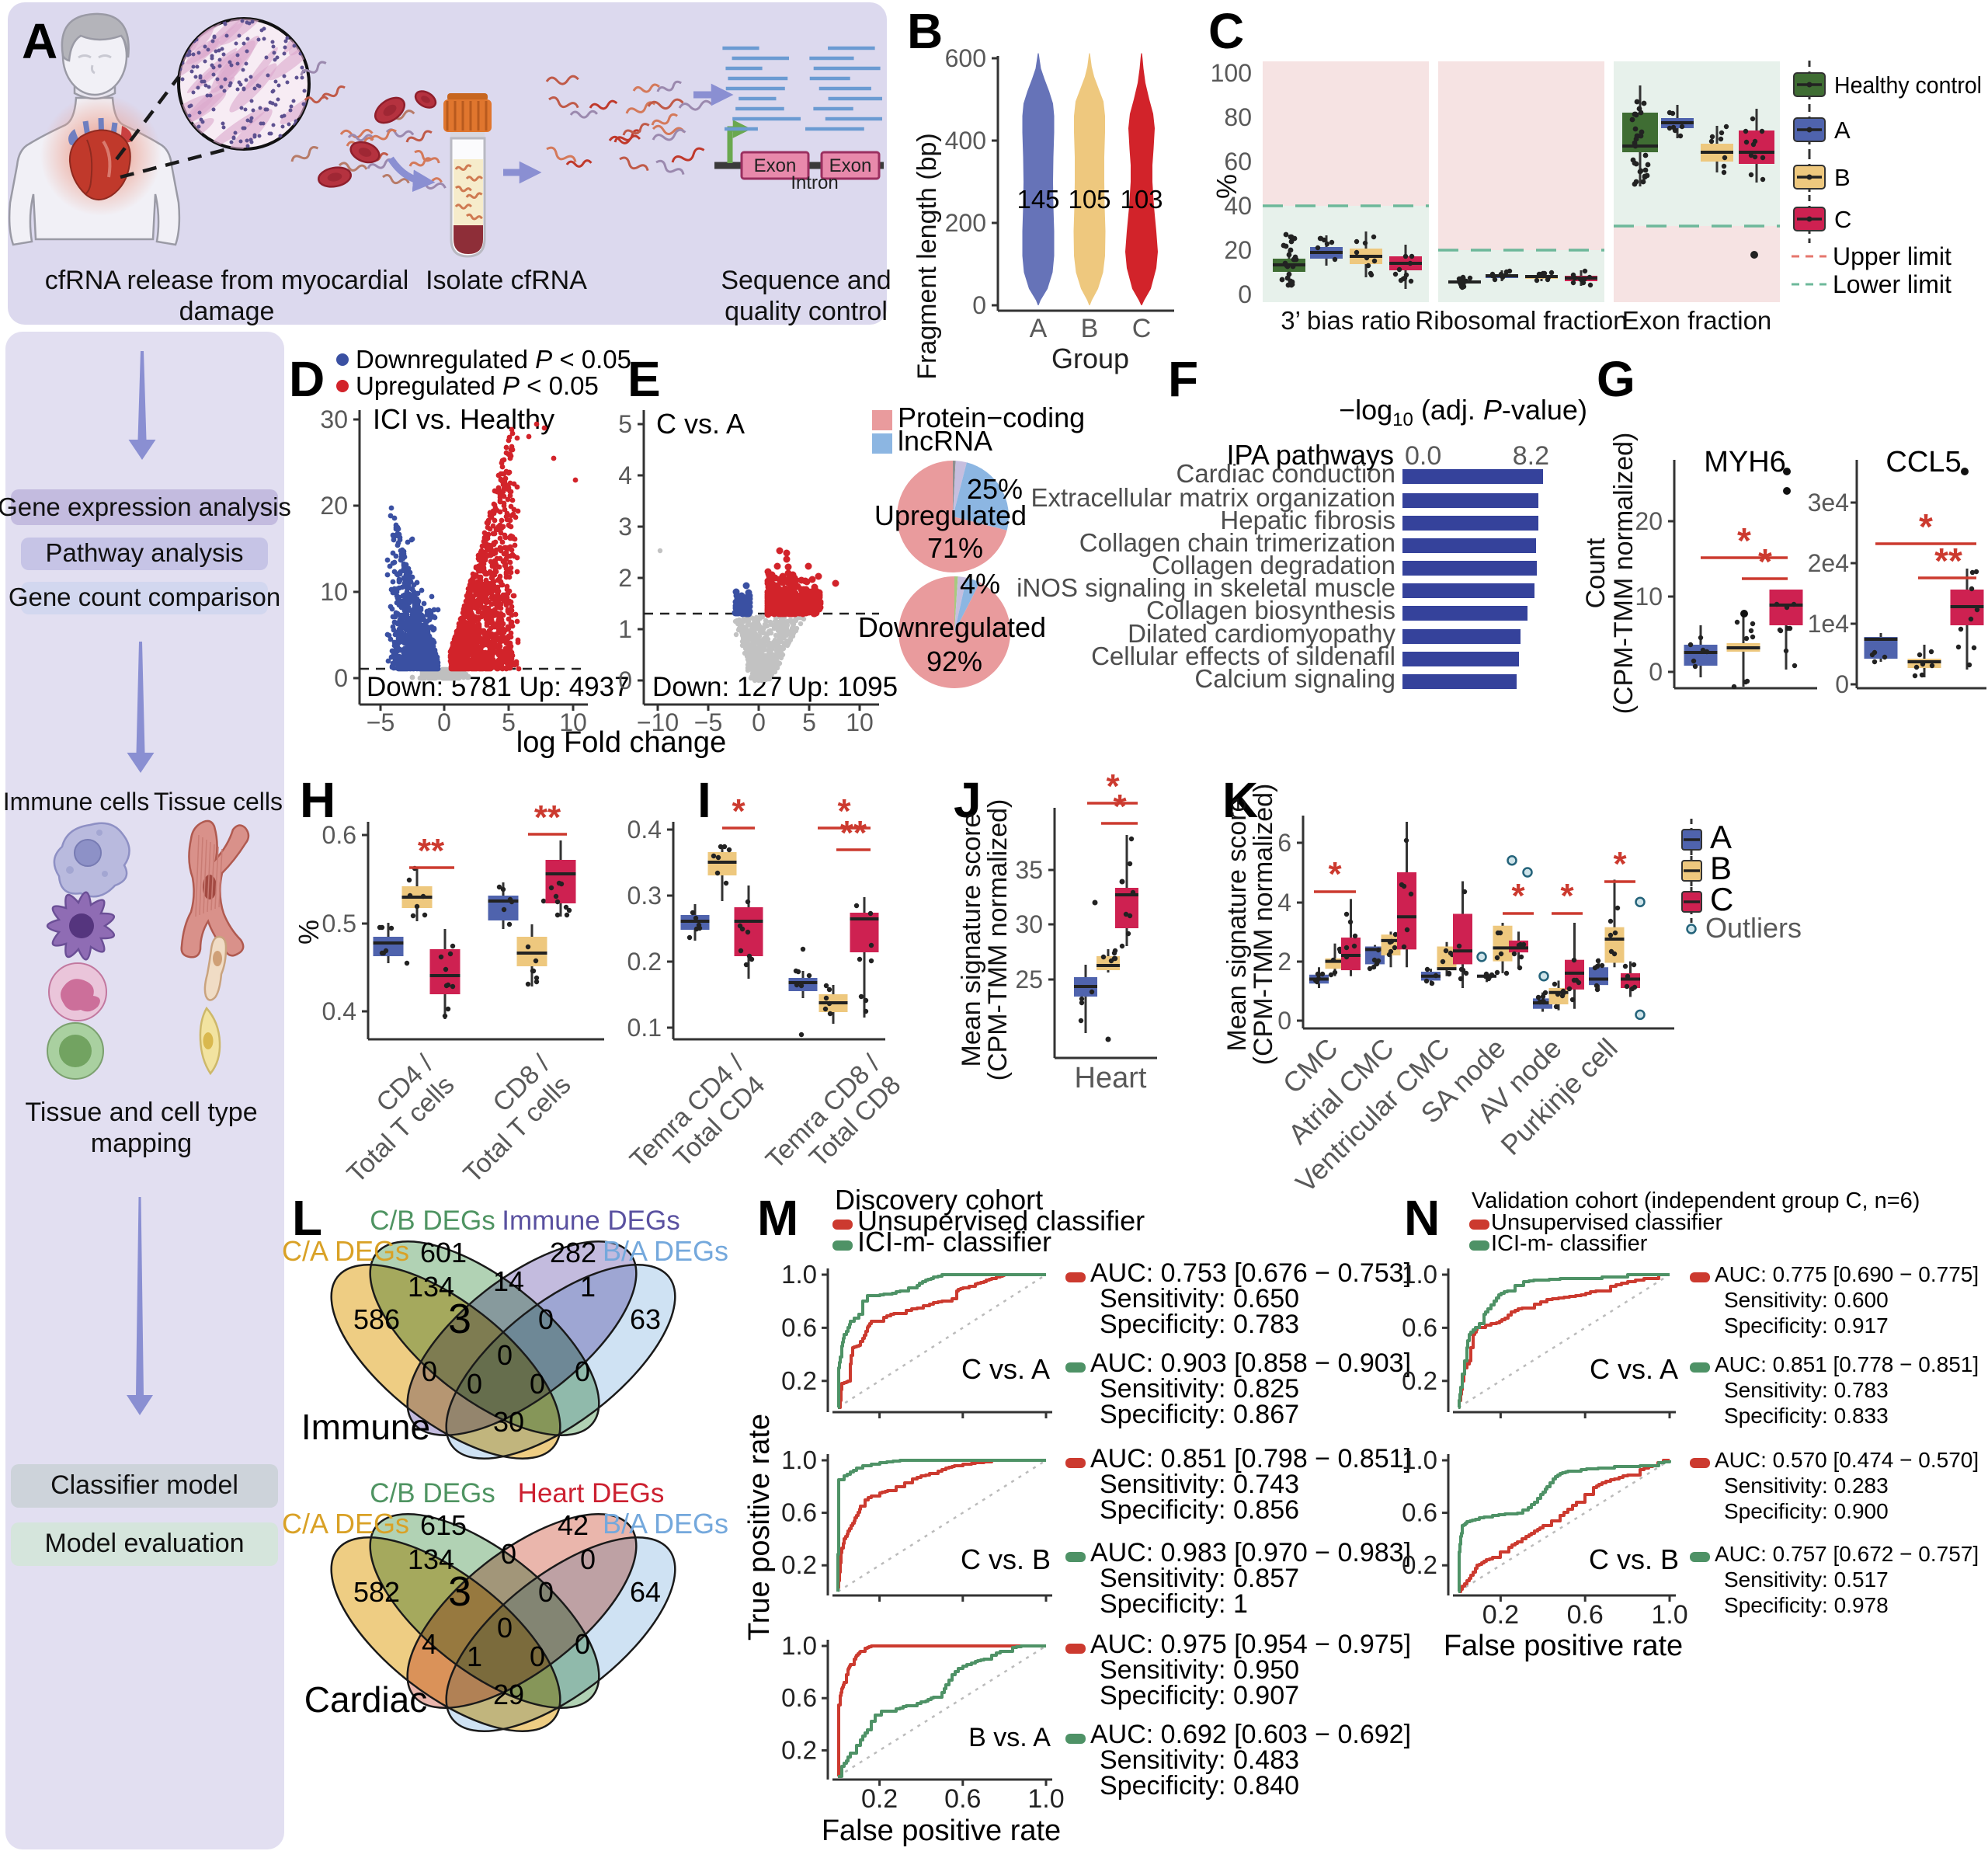 This screenshot has height=1858, width=1988. I want to click on svg-text: E, so click(644, 379).